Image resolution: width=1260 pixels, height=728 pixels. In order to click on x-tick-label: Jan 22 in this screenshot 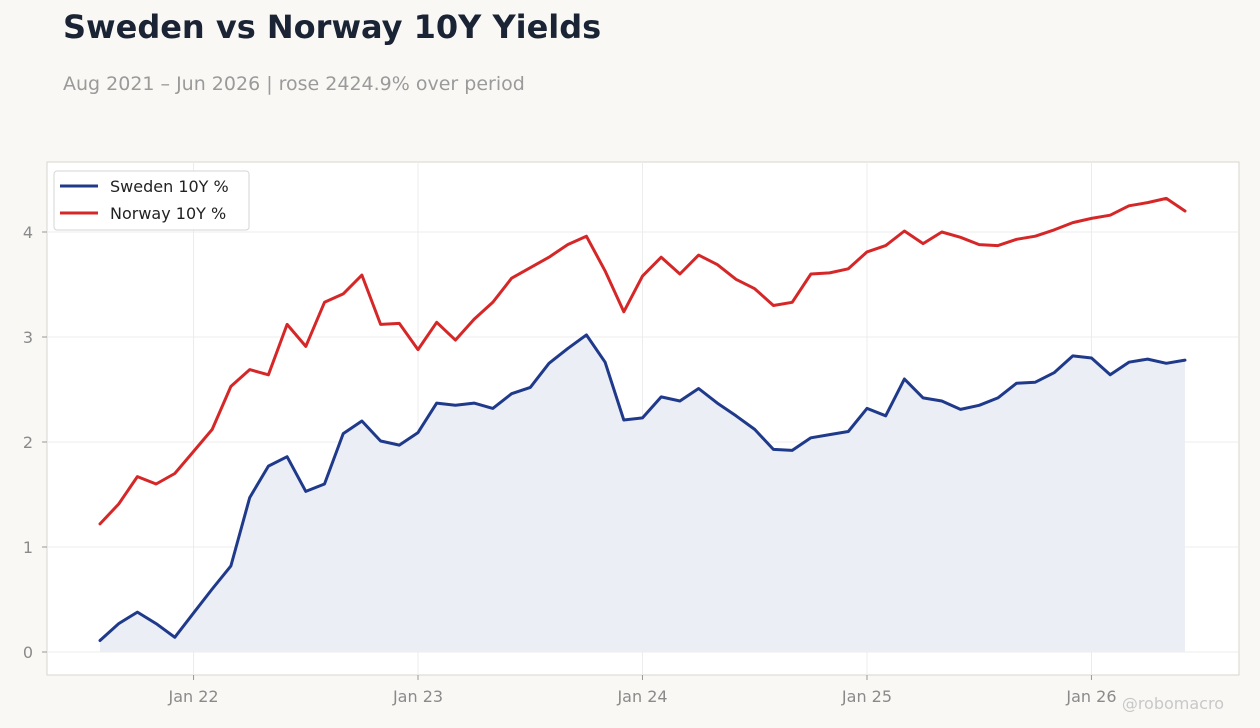, I will do `click(192, 696)`.